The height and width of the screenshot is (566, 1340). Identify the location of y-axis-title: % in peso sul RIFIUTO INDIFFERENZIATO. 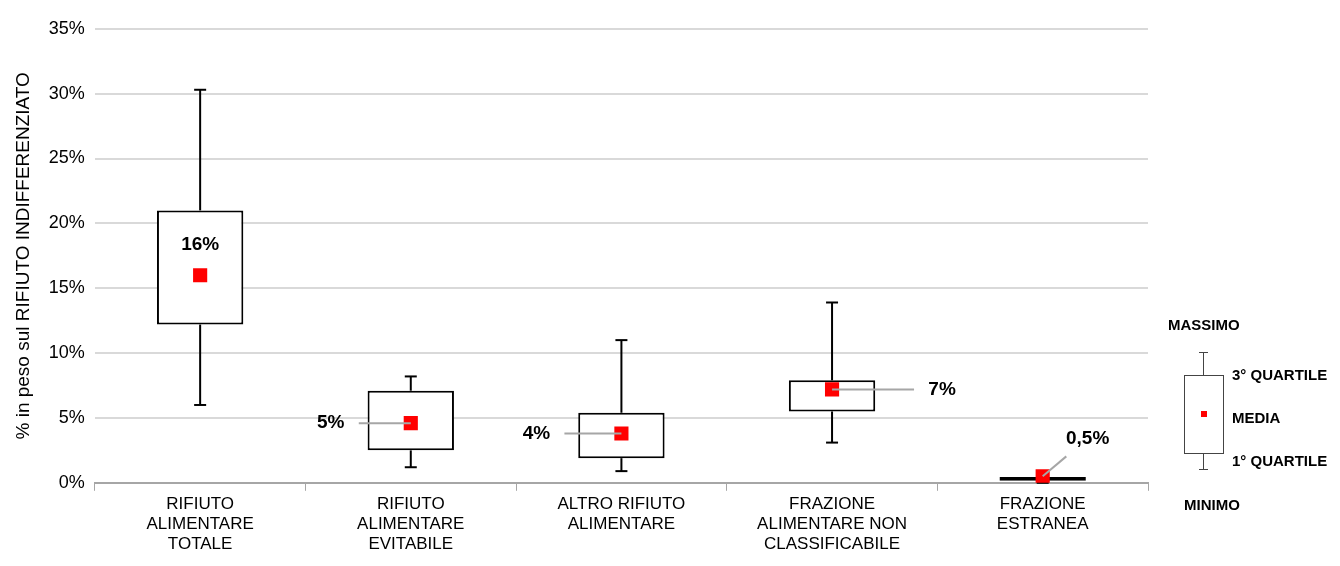
(22, 256).